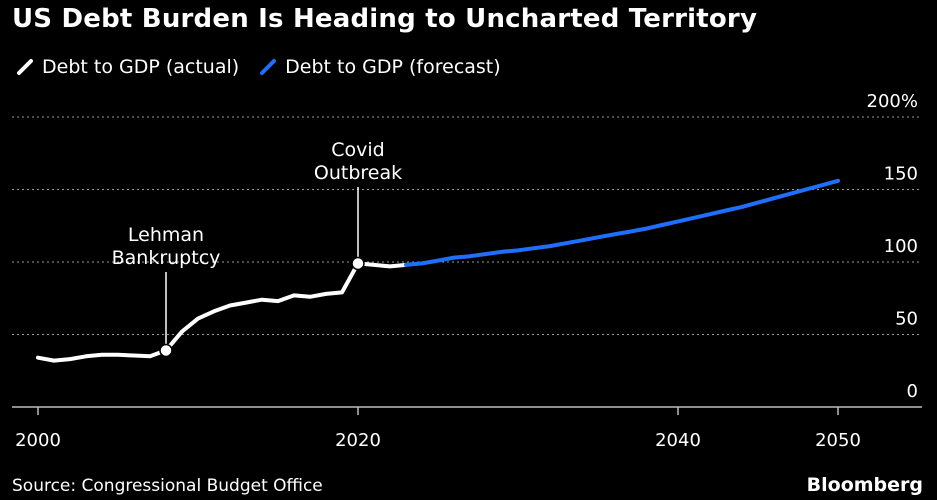 The width and height of the screenshot is (937, 500). I want to click on legend-item-forecast: Debt to GDP (forecast), so click(380, 67).